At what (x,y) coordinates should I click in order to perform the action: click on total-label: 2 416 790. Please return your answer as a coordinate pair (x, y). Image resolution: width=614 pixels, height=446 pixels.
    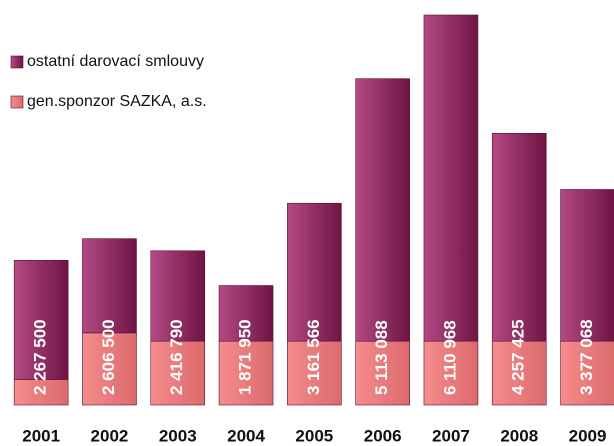
    Looking at the image, I should click on (176, 357).